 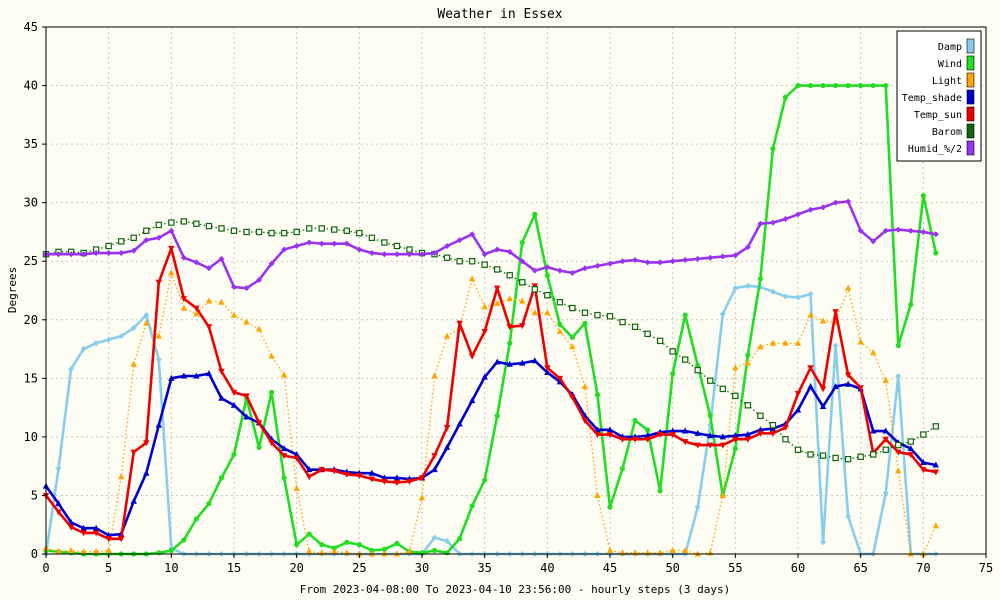 What do you see at coordinates (970, 97) in the screenshot?
I see `legend-swatch-temp-shade` at bounding box center [970, 97].